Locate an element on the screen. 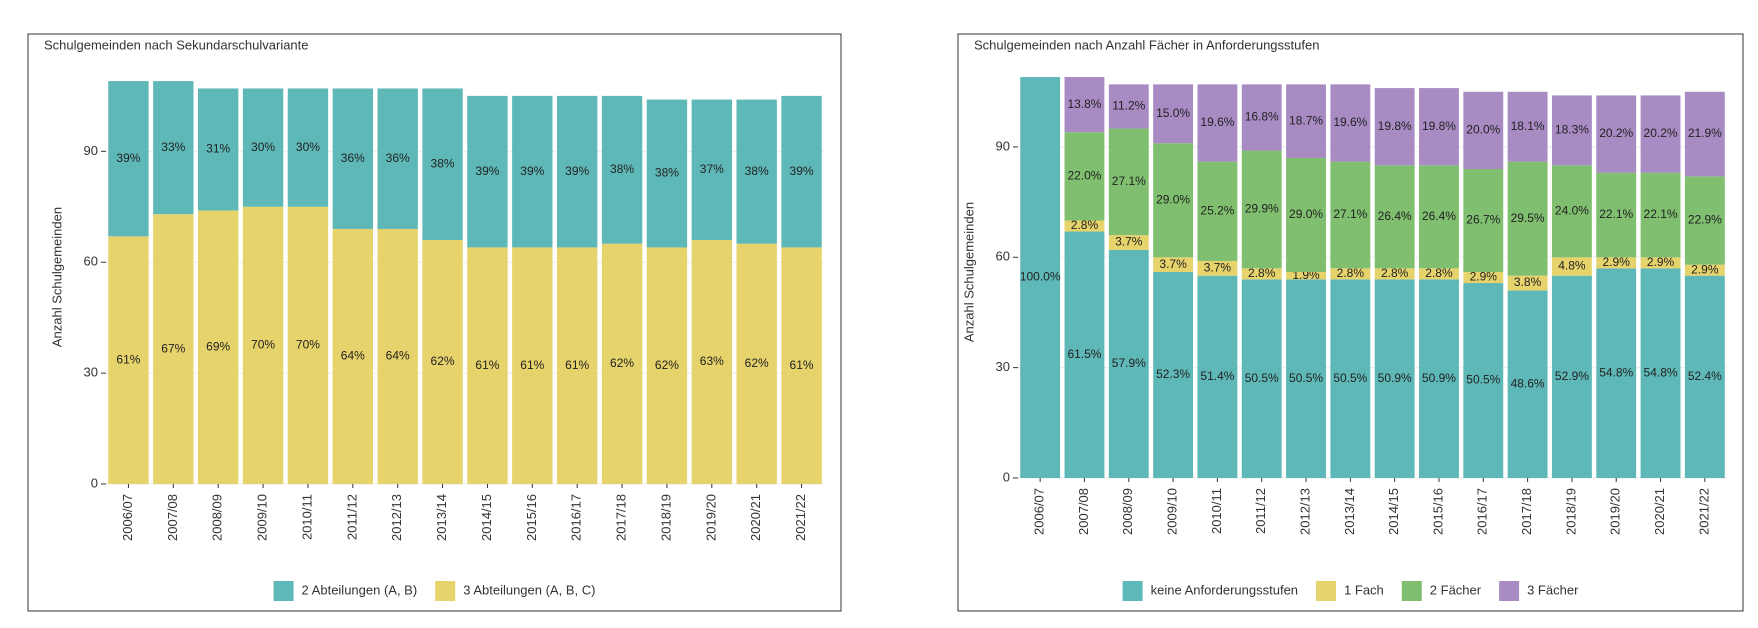 The image size is (1758, 628). value-label: 4.8% is located at coordinates (1572, 266).